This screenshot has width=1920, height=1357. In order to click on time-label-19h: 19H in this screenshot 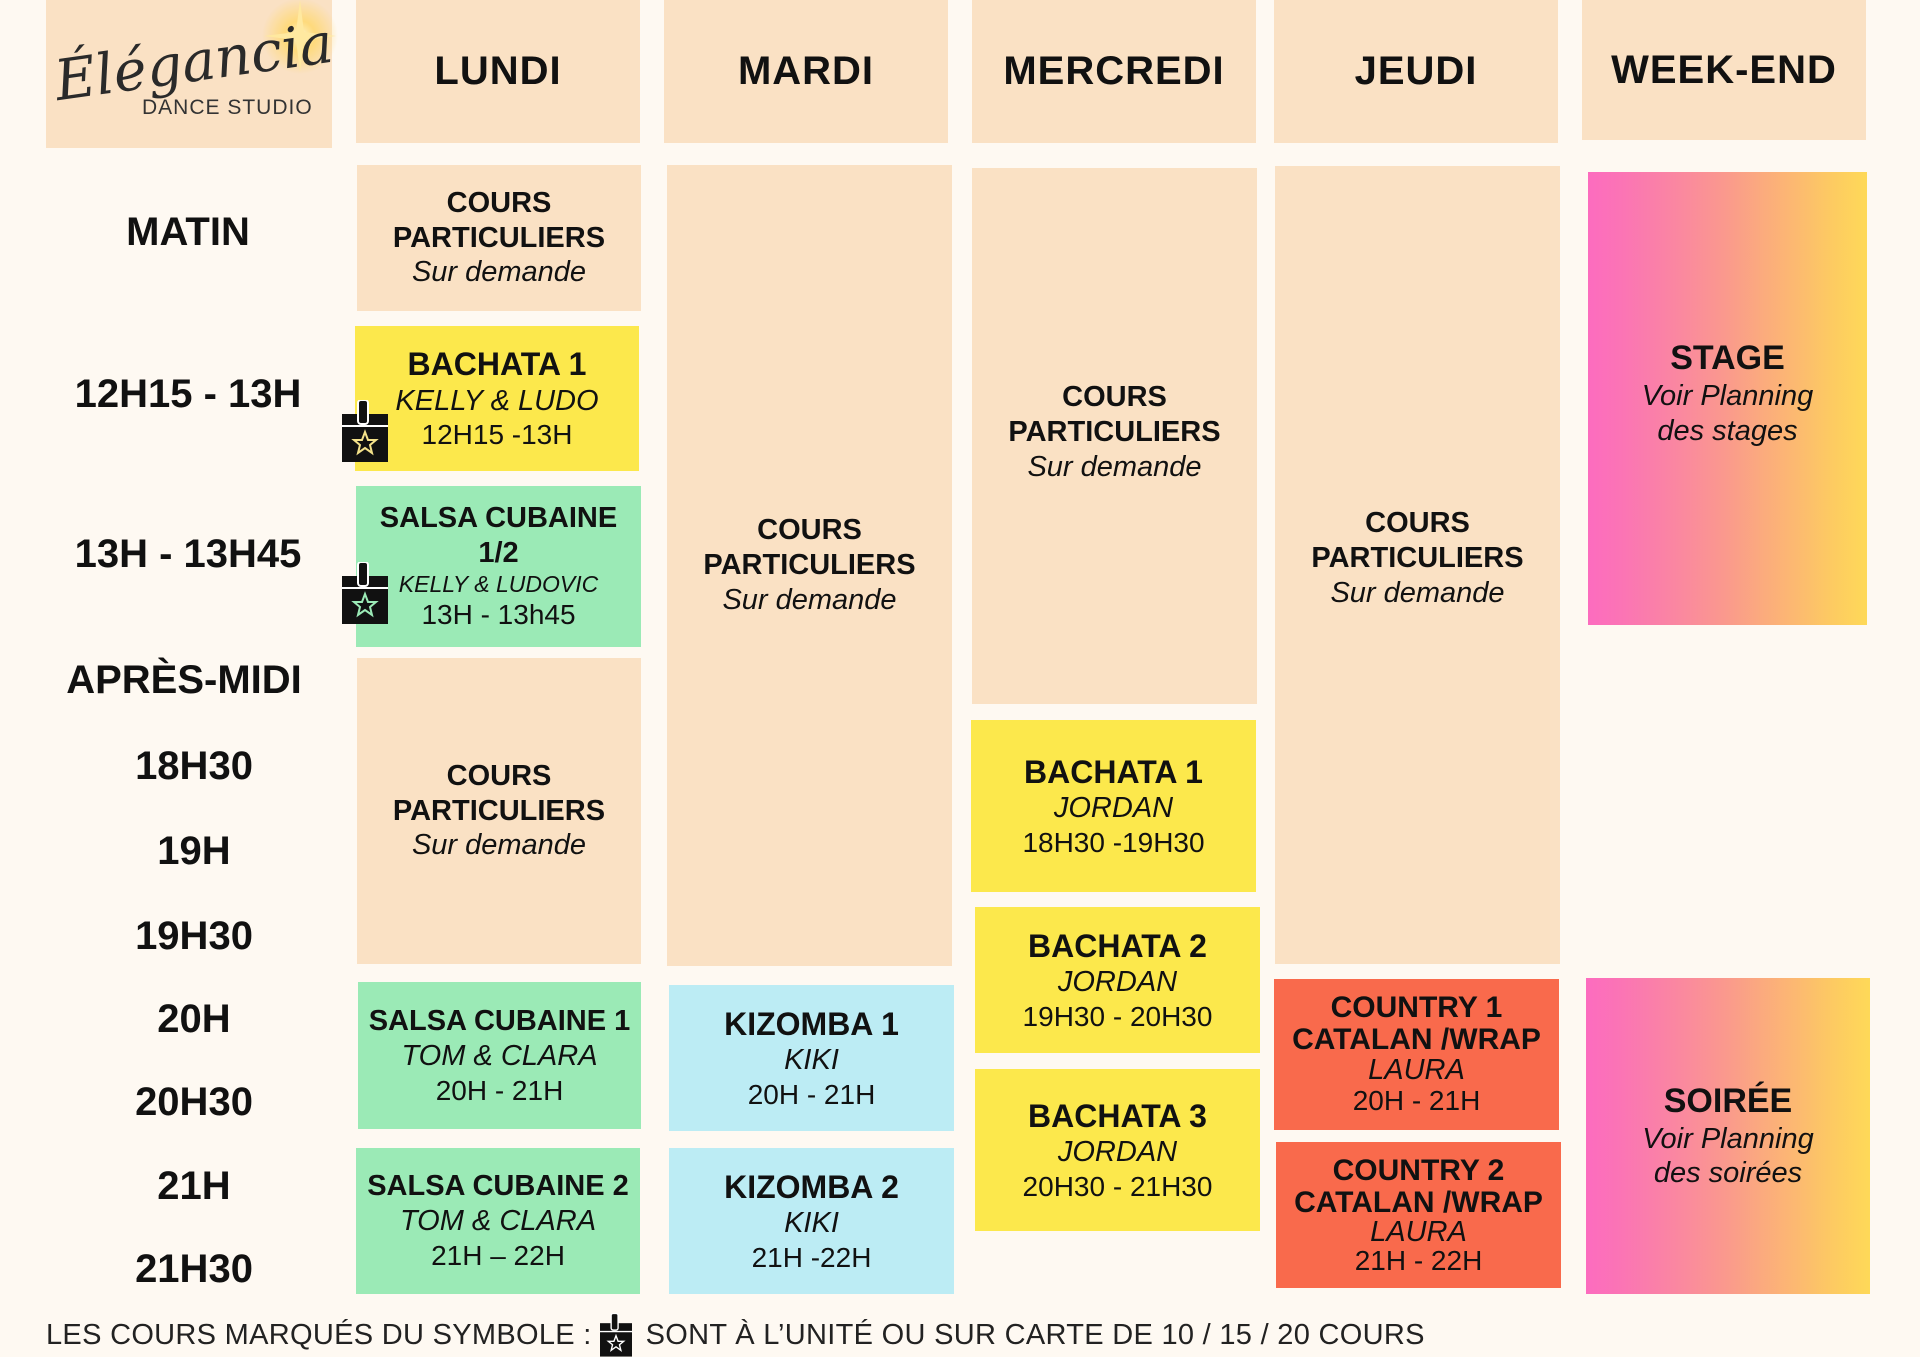, I will do `click(194, 851)`.